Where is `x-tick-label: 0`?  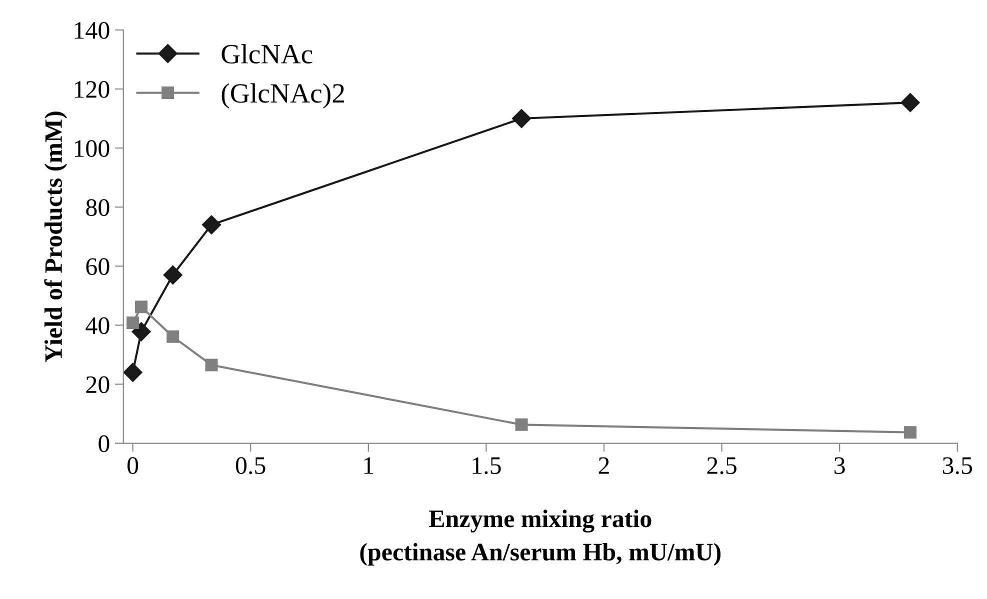 x-tick-label: 0 is located at coordinates (133, 465).